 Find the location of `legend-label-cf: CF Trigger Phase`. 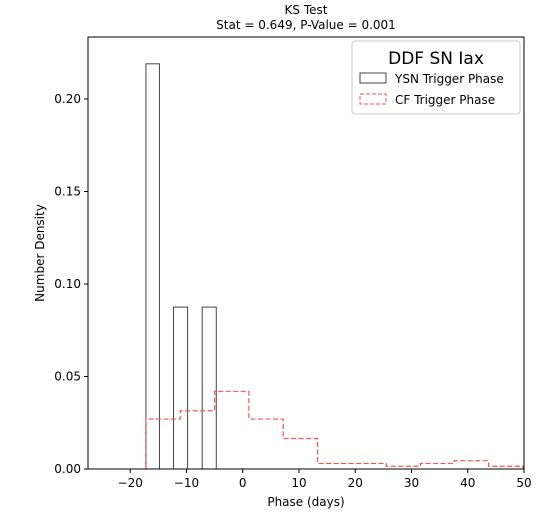

legend-label-cf: CF Trigger Phase is located at coordinates (445, 100).